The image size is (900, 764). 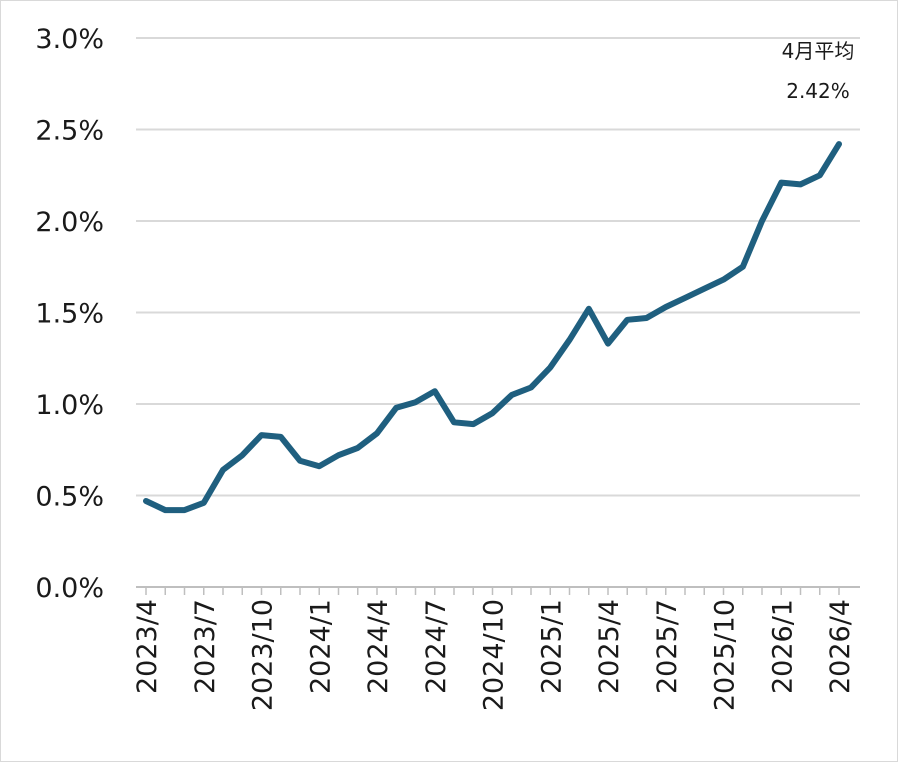 What do you see at coordinates (69, 39) in the screenshot?
I see `y-tick-label: 3.0%` at bounding box center [69, 39].